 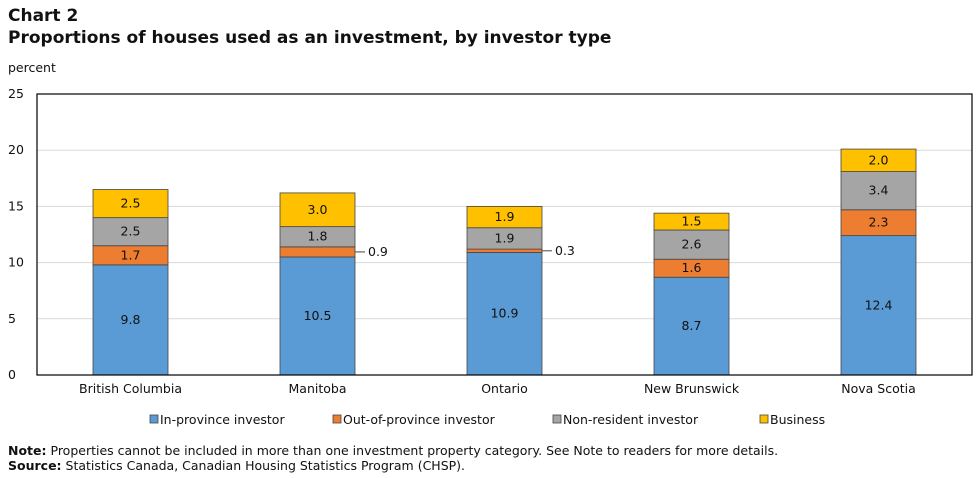 I want to click on y-tick-label: 0, so click(x=12, y=374).